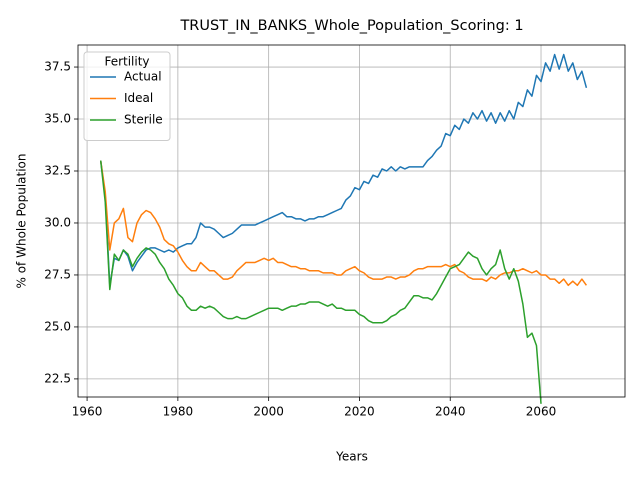 The width and height of the screenshot is (640, 484). What do you see at coordinates (138, 98) in the screenshot?
I see `legend-label: Ideal` at bounding box center [138, 98].